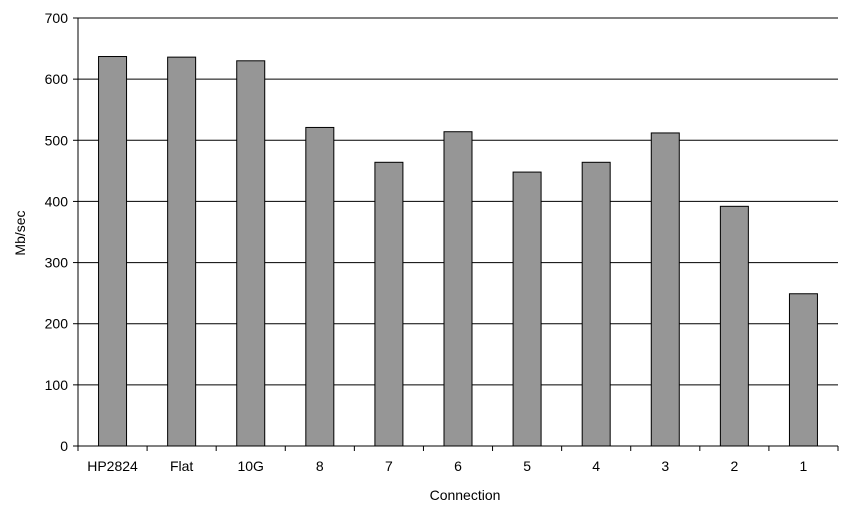 The image size is (841, 507). What do you see at coordinates (596, 466) in the screenshot?
I see `x-tick-label: 4` at bounding box center [596, 466].